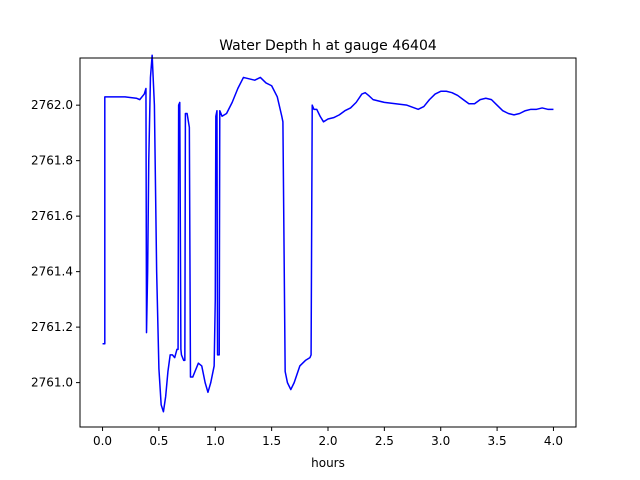  Describe the element at coordinates (384, 441) in the screenshot. I see `x-tick-label: 2.5` at that location.